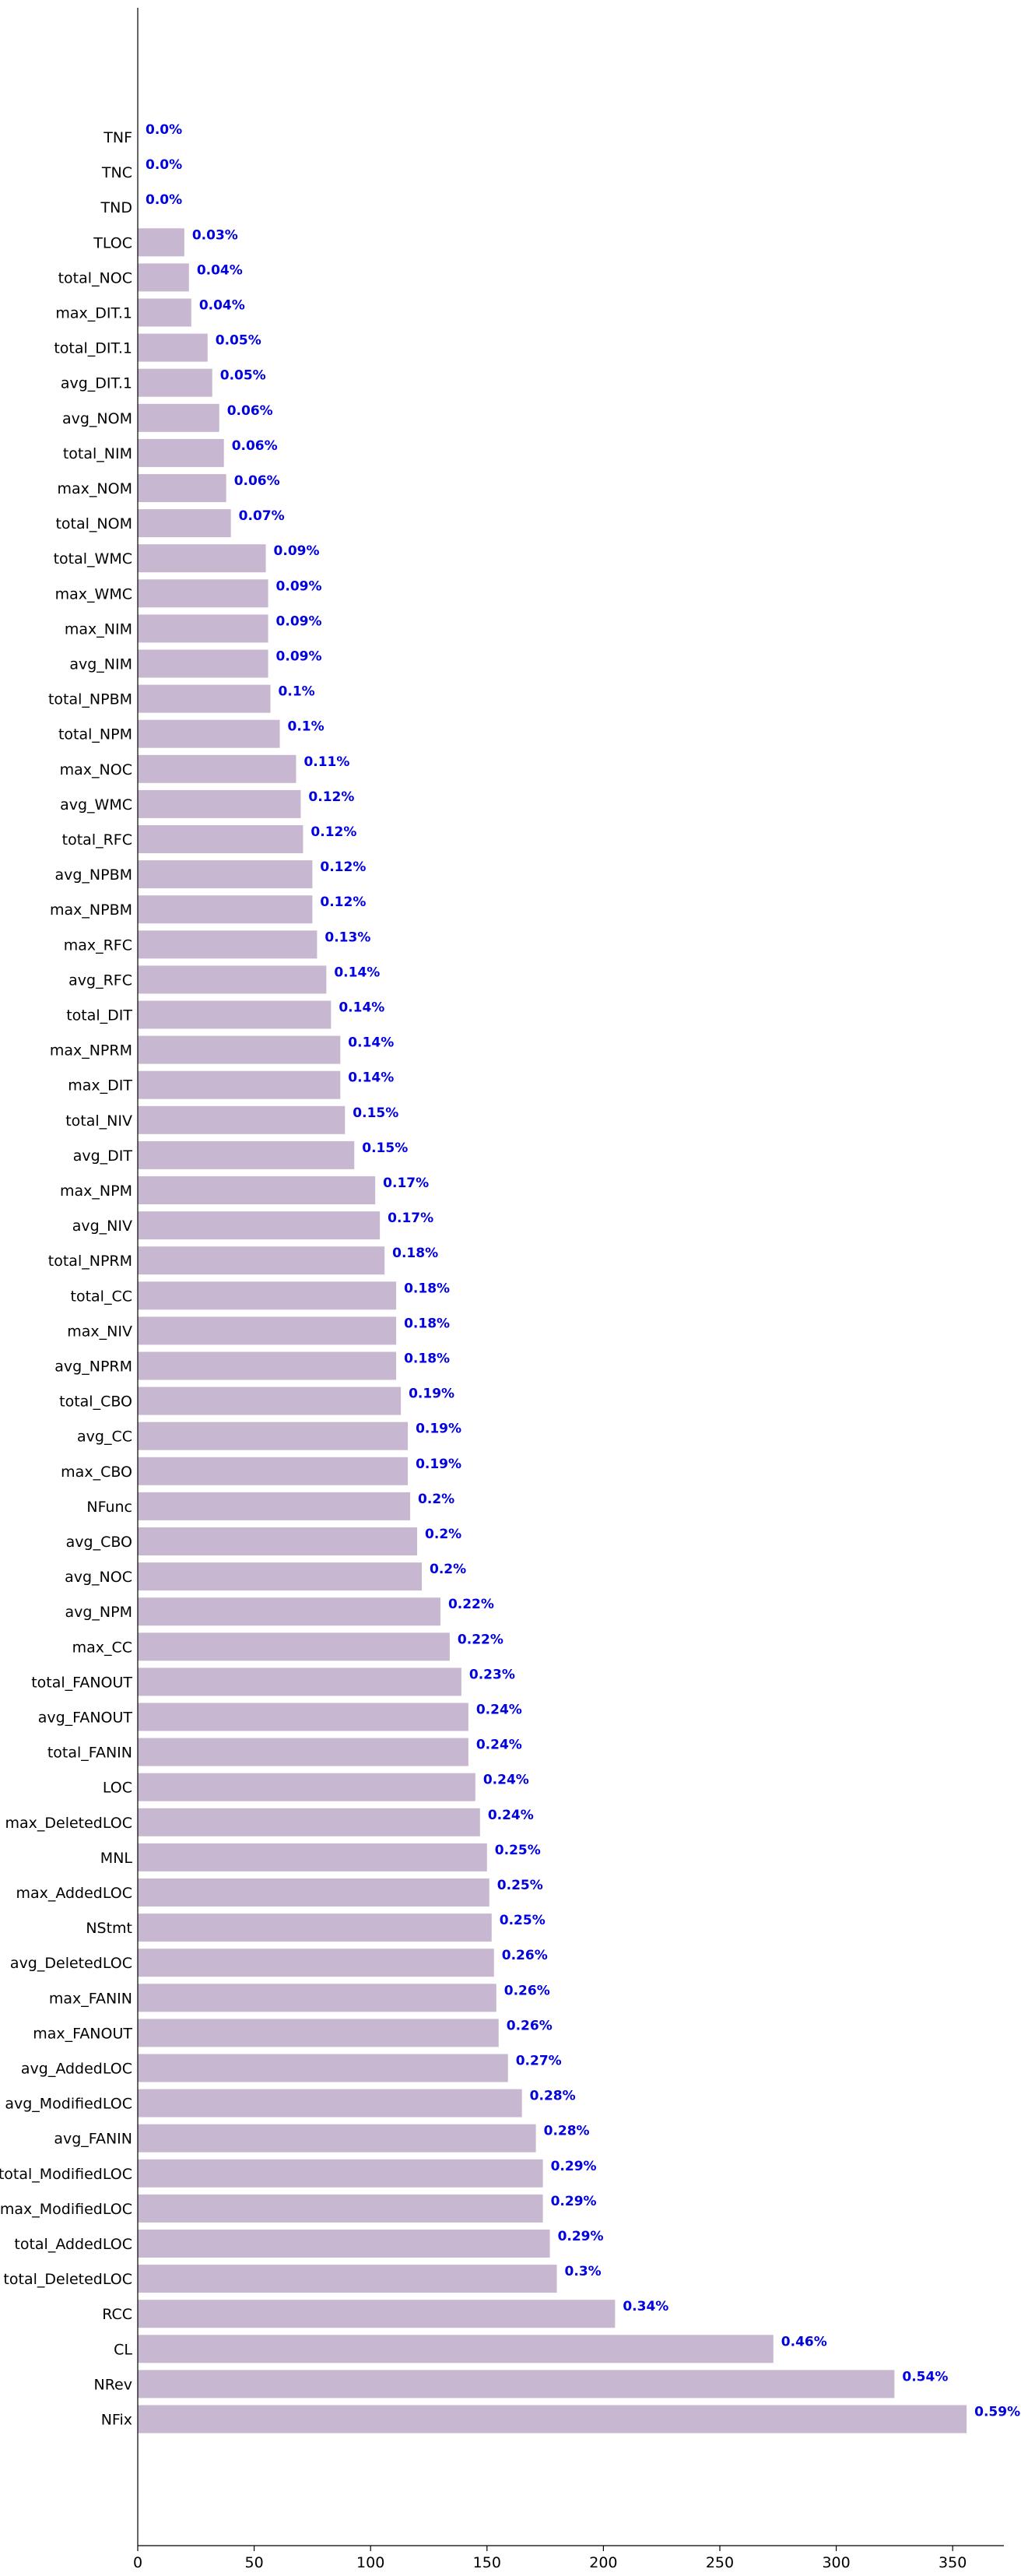 This screenshot has width=1021, height=2576. Describe the element at coordinates (81, 1682) in the screenshot. I see `category-label: total_FANOUT` at that location.